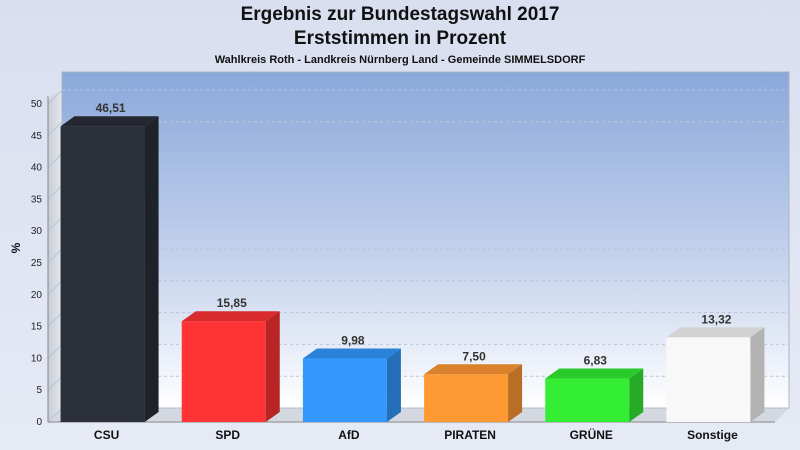  I want to click on category-label: CSU, so click(106, 435).